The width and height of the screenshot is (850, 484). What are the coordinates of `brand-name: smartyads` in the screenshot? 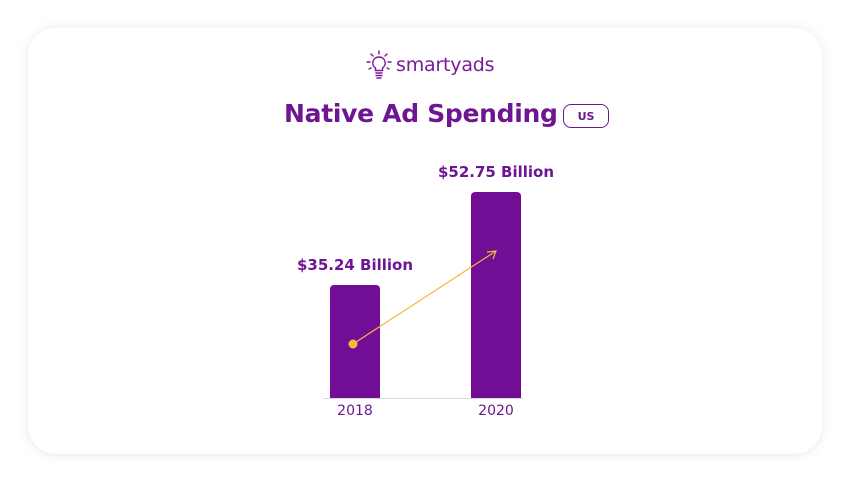 It's located at (445, 65).